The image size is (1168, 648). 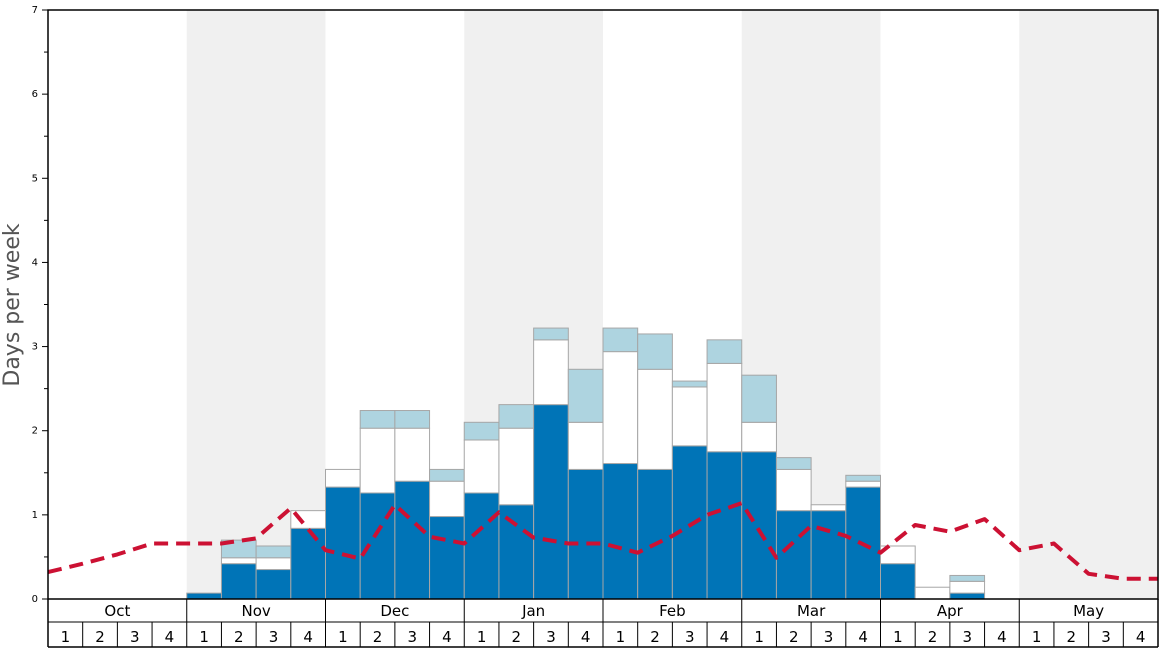 What do you see at coordinates (35, 262) in the screenshot?
I see `y-tick-label: 4` at bounding box center [35, 262].